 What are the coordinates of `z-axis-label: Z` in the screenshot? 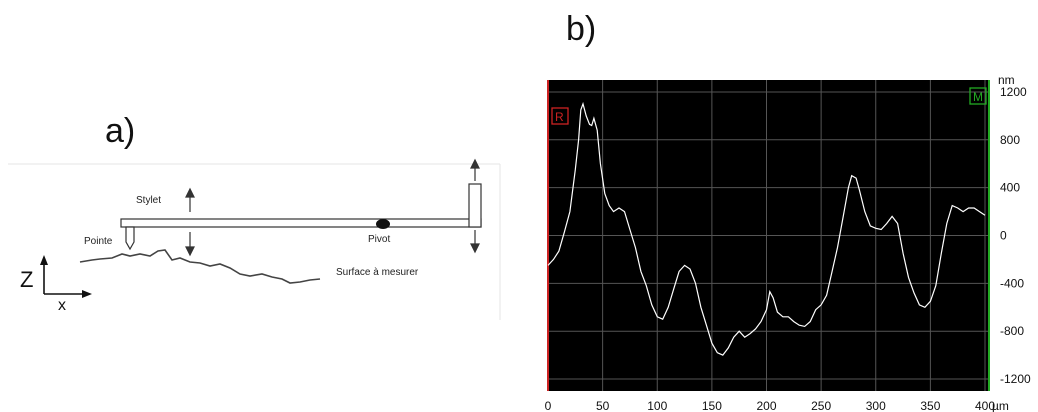 It's located at (26, 279).